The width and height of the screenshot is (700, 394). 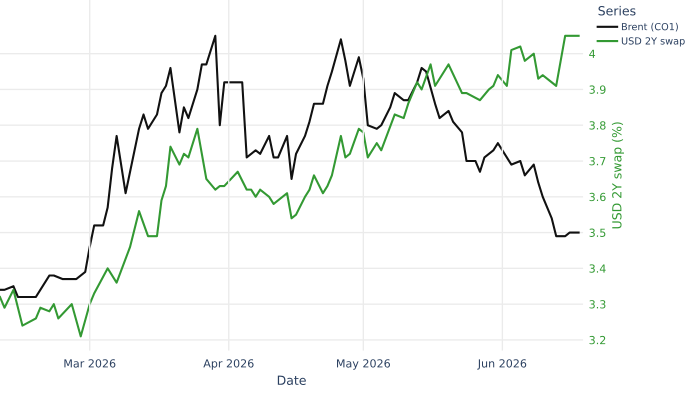 What do you see at coordinates (653, 41) in the screenshot?
I see `legend-label: USD 2Y swap` at bounding box center [653, 41].